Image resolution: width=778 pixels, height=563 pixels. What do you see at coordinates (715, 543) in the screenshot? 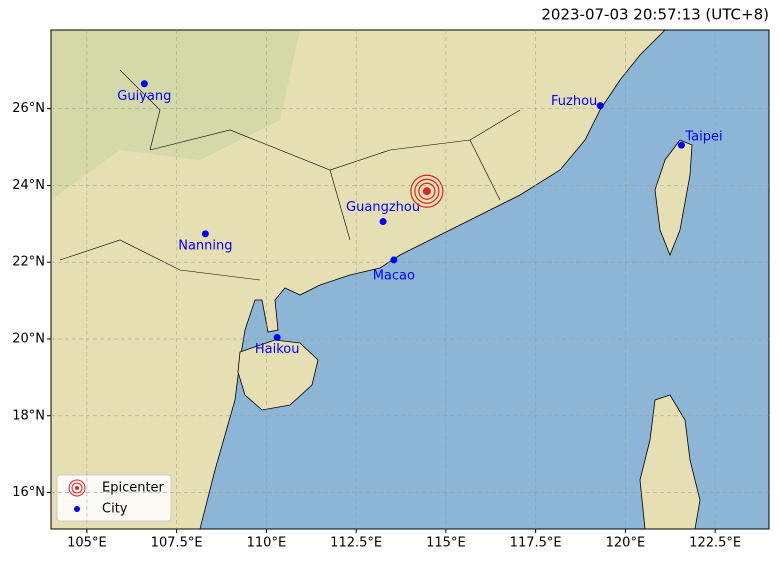
I see `x-tick-label: 122.5°E` at bounding box center [715, 543].